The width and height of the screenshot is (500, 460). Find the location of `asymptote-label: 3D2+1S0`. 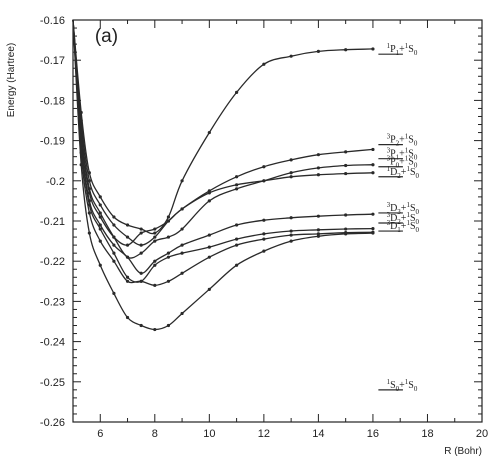

asymptote-label: 3D2+1S0 is located at coordinates (403, 218).